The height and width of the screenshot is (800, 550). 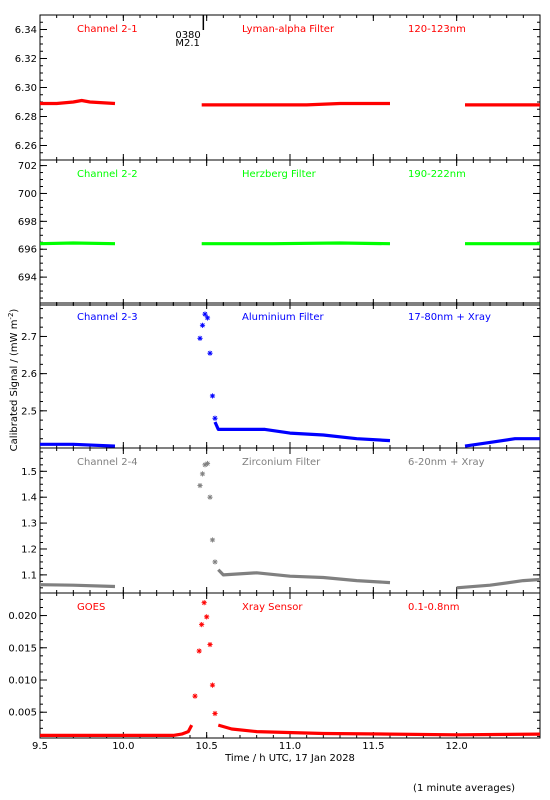 What do you see at coordinates (27, 250) in the screenshot?
I see `y-tick-label: 696` at bounding box center [27, 250].